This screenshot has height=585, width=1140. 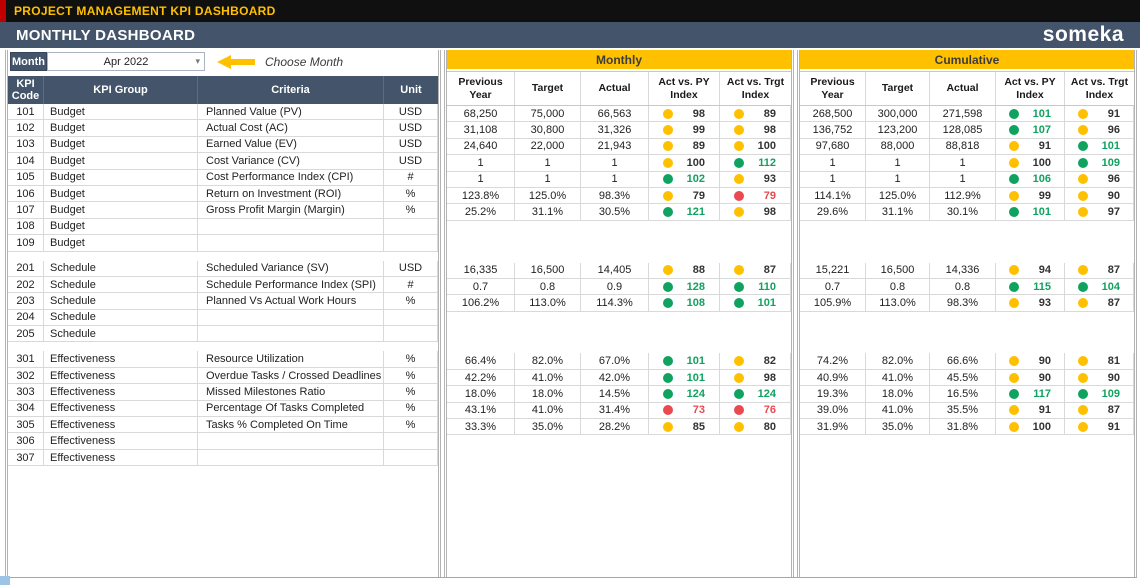 I want to click on actual-cell: 88,818, so click(x=963, y=147).